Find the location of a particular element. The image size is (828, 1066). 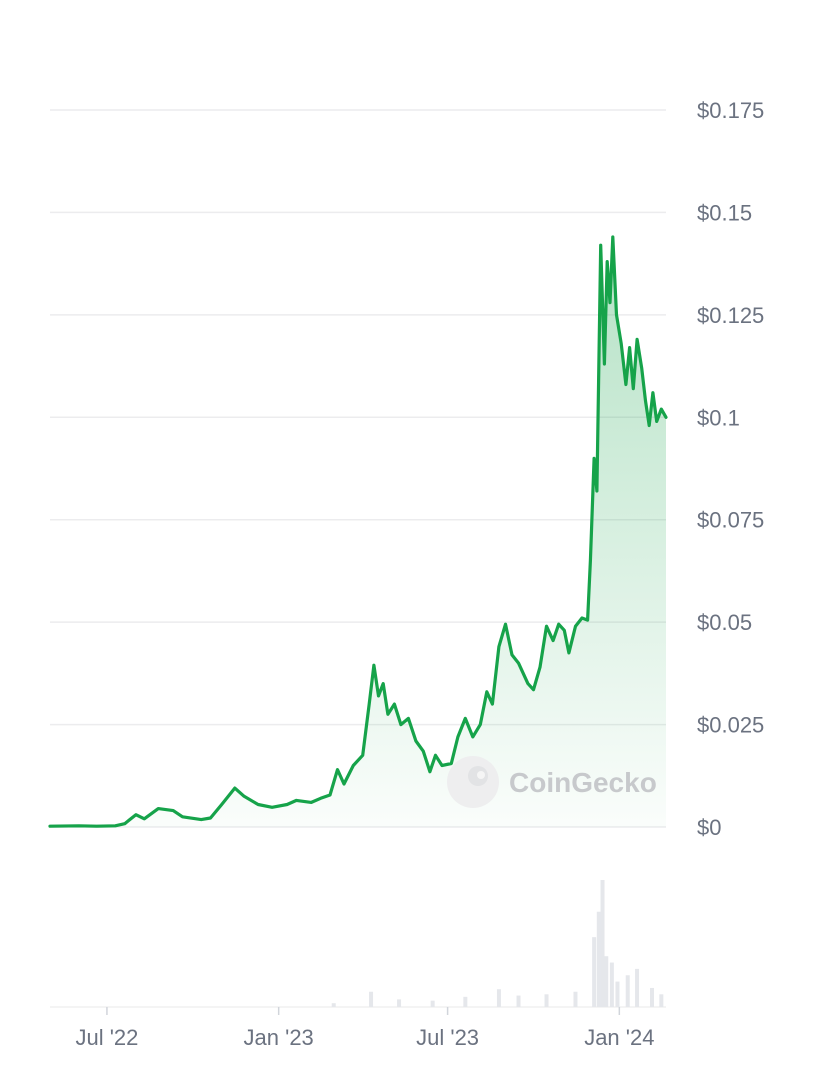

y-tick-label: $0.075 is located at coordinates (730, 520).